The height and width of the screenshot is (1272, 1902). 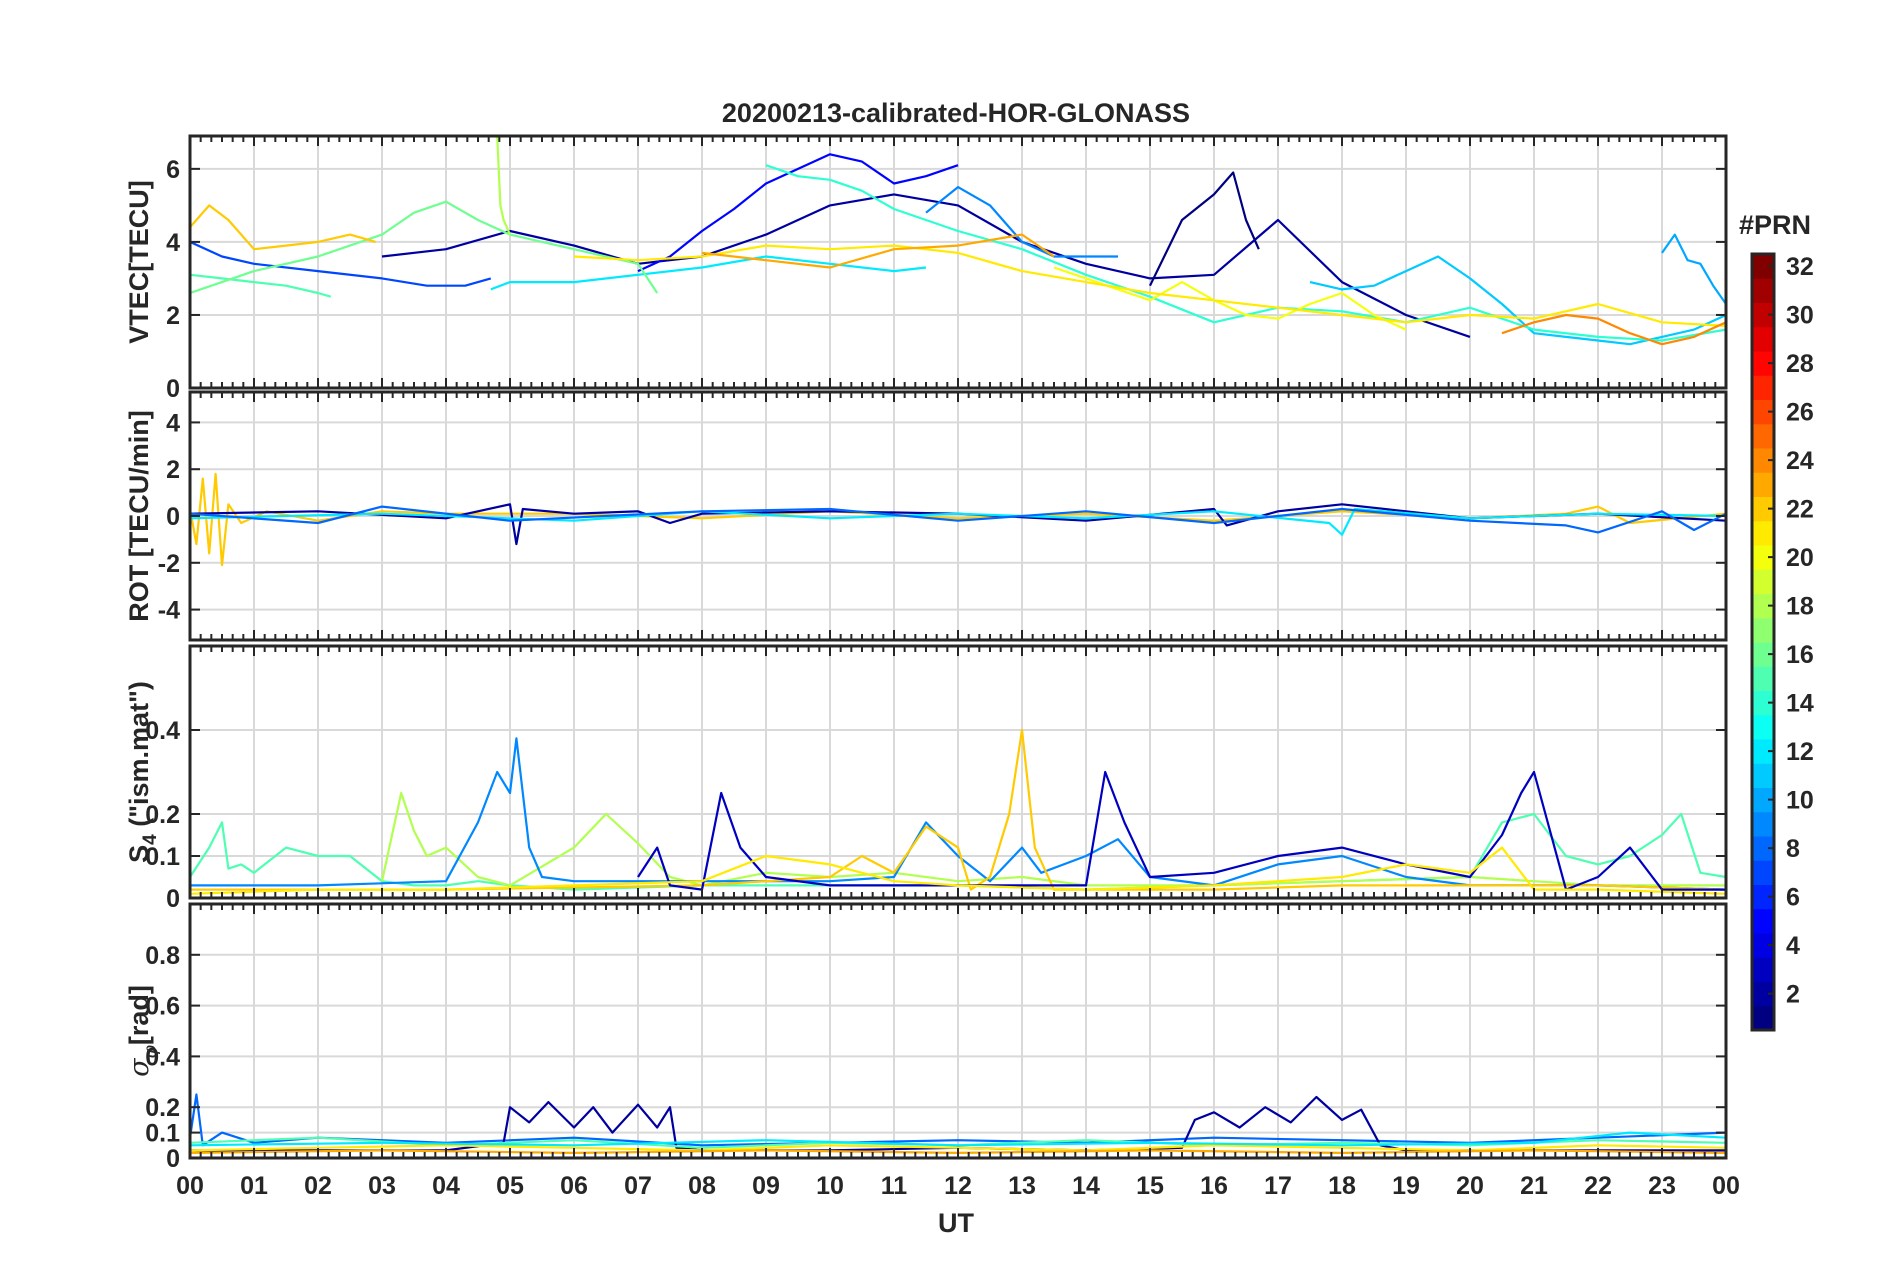 What do you see at coordinates (1793, 898) in the screenshot?
I see `colorbar-tick-label: 6` at bounding box center [1793, 898].